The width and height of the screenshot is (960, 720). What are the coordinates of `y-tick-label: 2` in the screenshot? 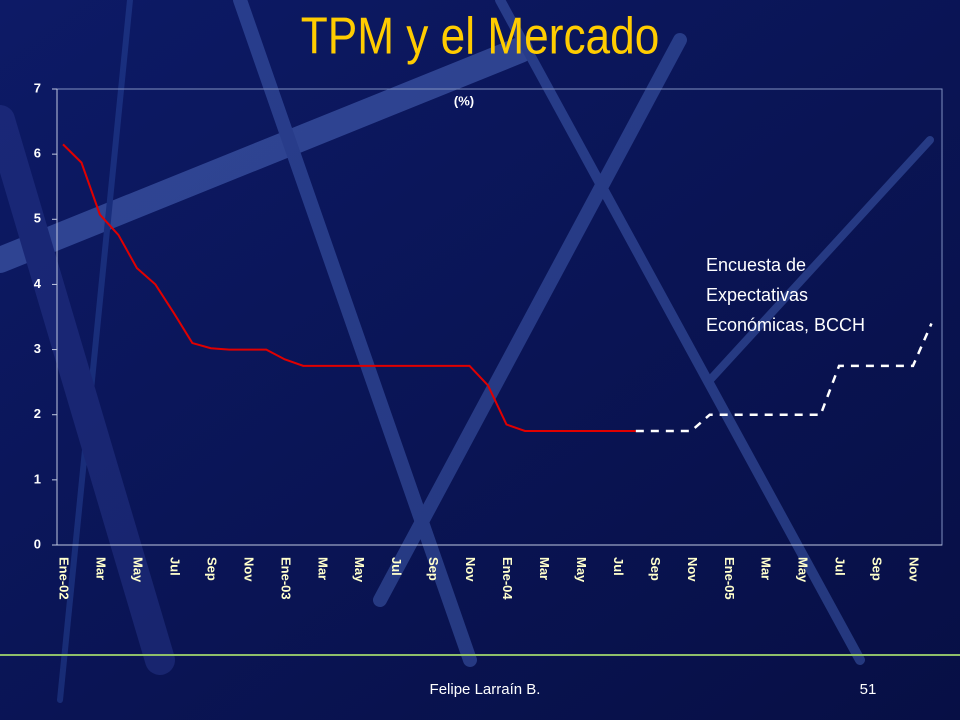 It's located at (37, 413).